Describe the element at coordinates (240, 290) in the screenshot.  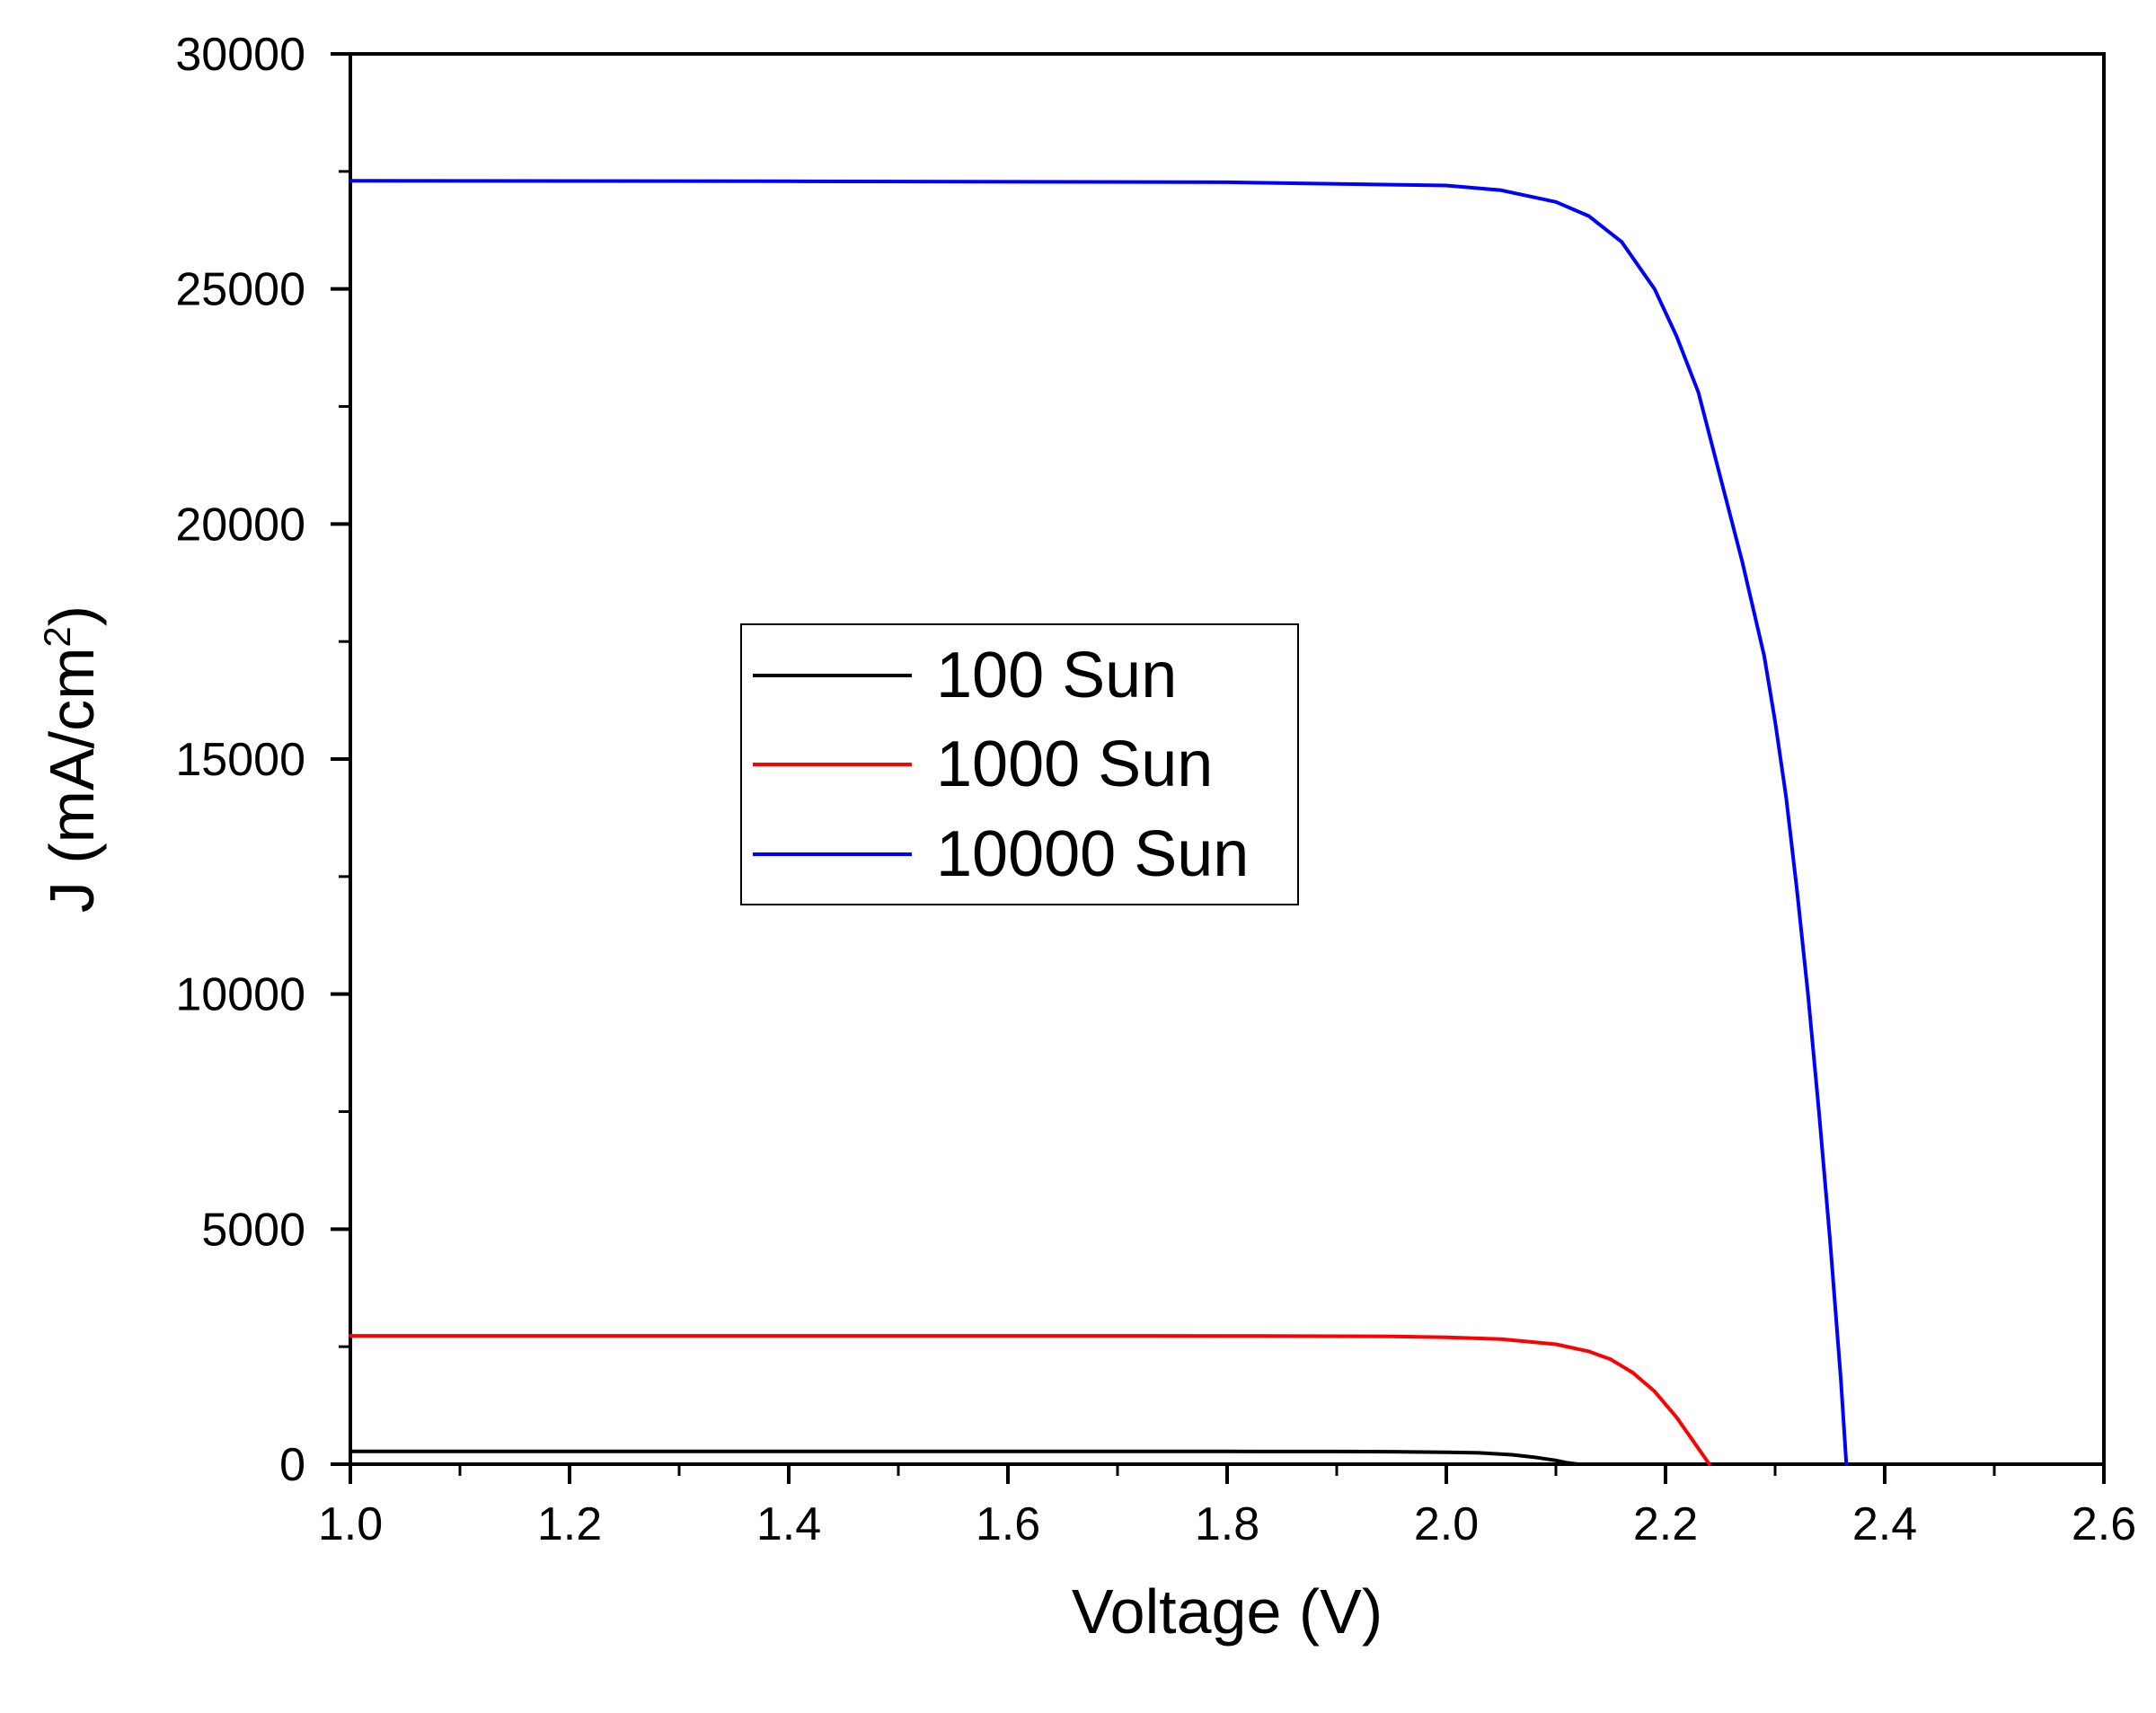
I see `y-tick-label: 25000` at that location.